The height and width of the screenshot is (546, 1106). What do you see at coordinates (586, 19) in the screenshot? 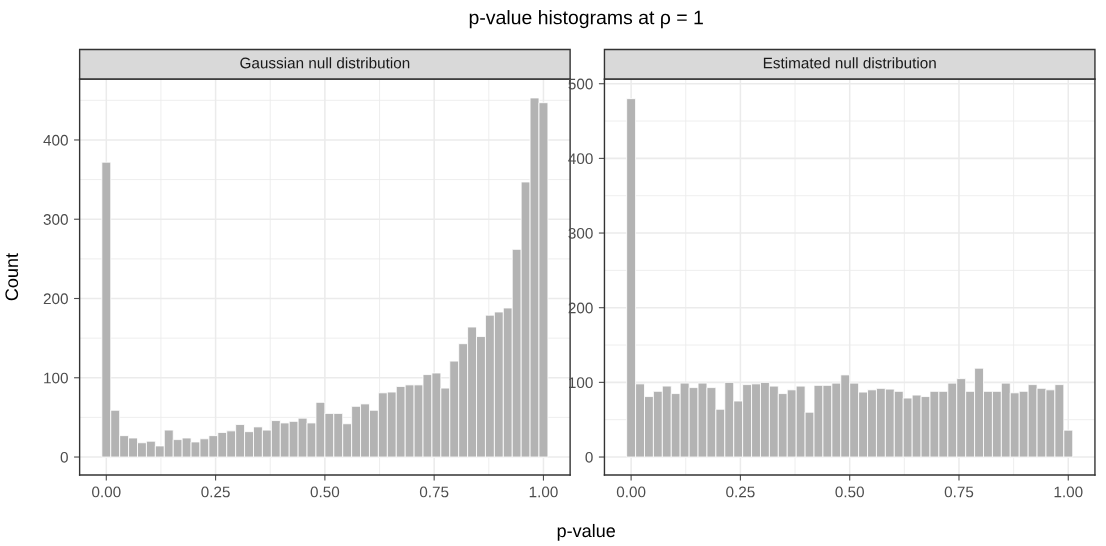
I see `text: p-value histograms at ρ = 1` at bounding box center [586, 19].